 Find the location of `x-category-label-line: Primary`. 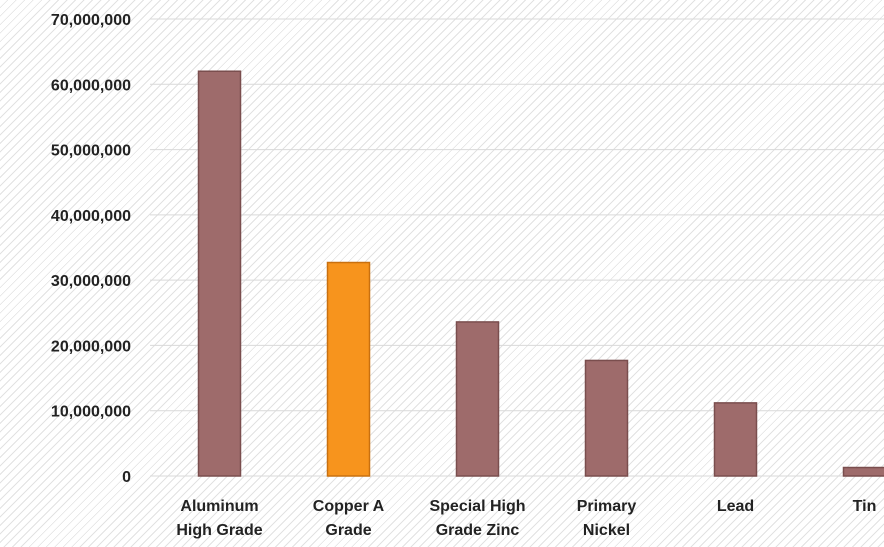

x-category-label-line: Primary is located at coordinates (607, 506).